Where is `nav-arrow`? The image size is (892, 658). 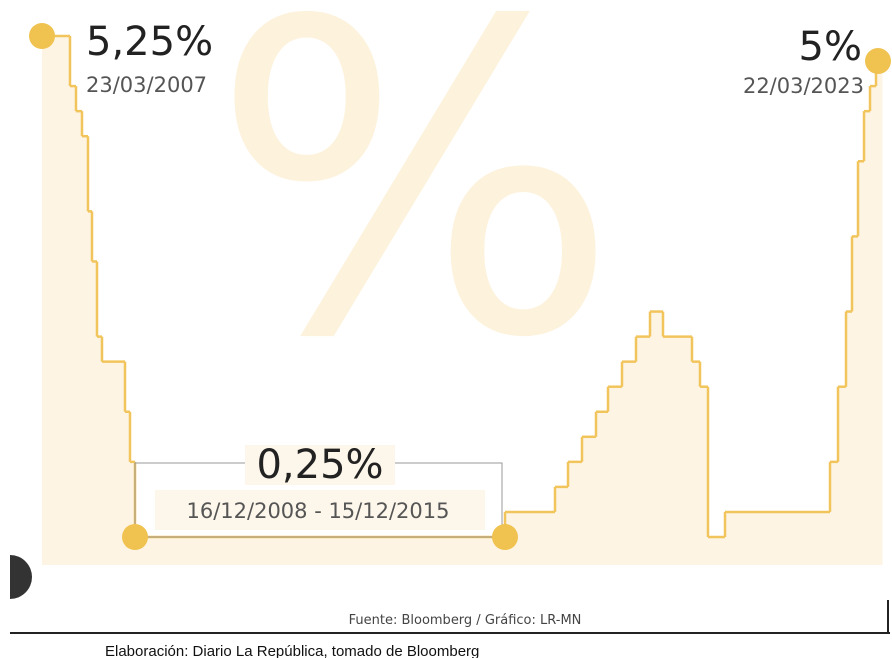 nav-arrow is located at coordinates (21, 577).